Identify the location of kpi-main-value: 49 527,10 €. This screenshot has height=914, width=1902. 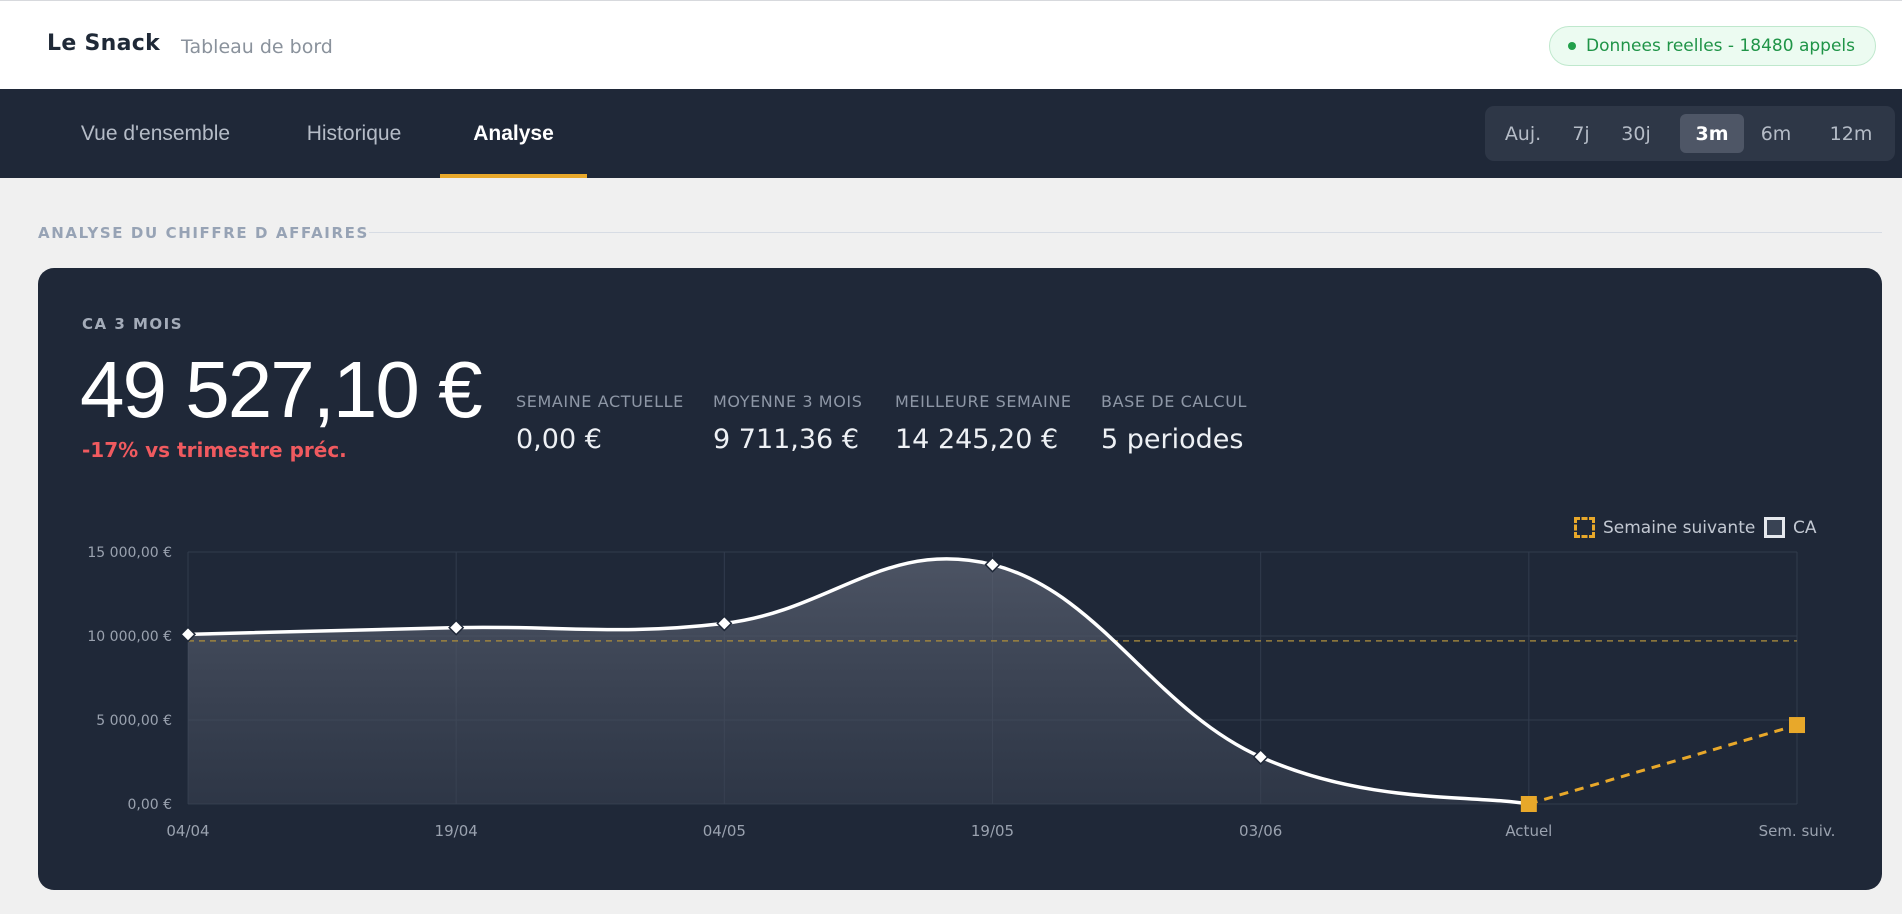
(281, 389).